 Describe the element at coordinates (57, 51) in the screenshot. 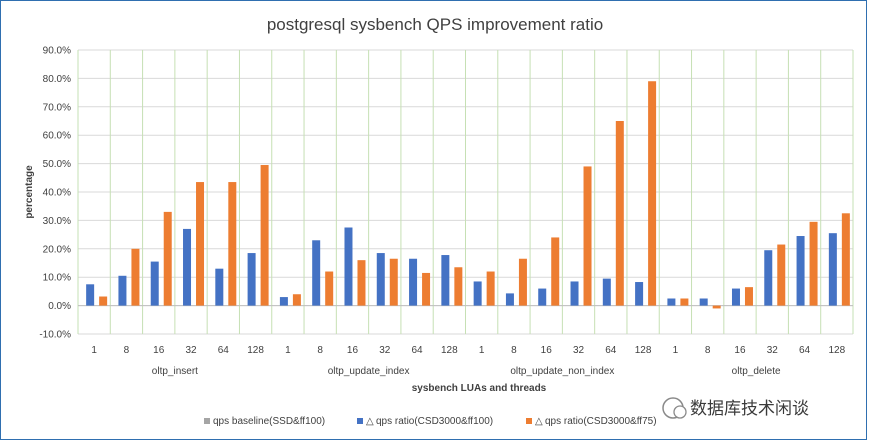

I see `y-tick-label: 90.0%` at that location.